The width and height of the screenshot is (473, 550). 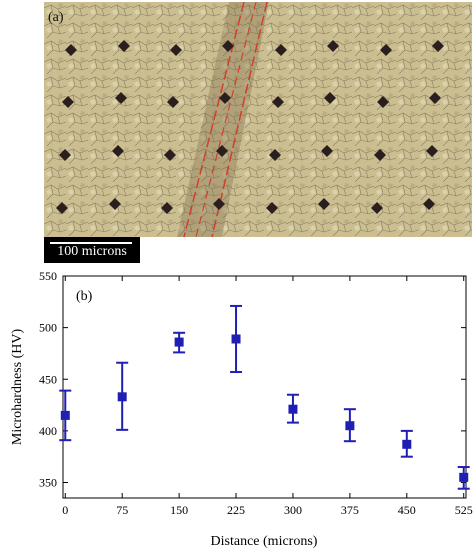 I want to click on panel-a-label: (a), so click(x=56, y=17).